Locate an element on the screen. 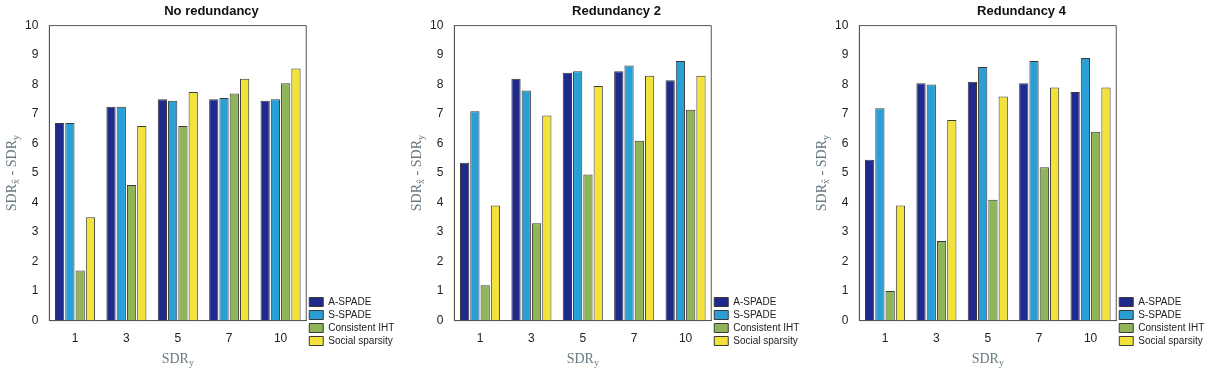 The height and width of the screenshot is (371, 1215). chart-title: No redundancy is located at coordinates (212, 11).